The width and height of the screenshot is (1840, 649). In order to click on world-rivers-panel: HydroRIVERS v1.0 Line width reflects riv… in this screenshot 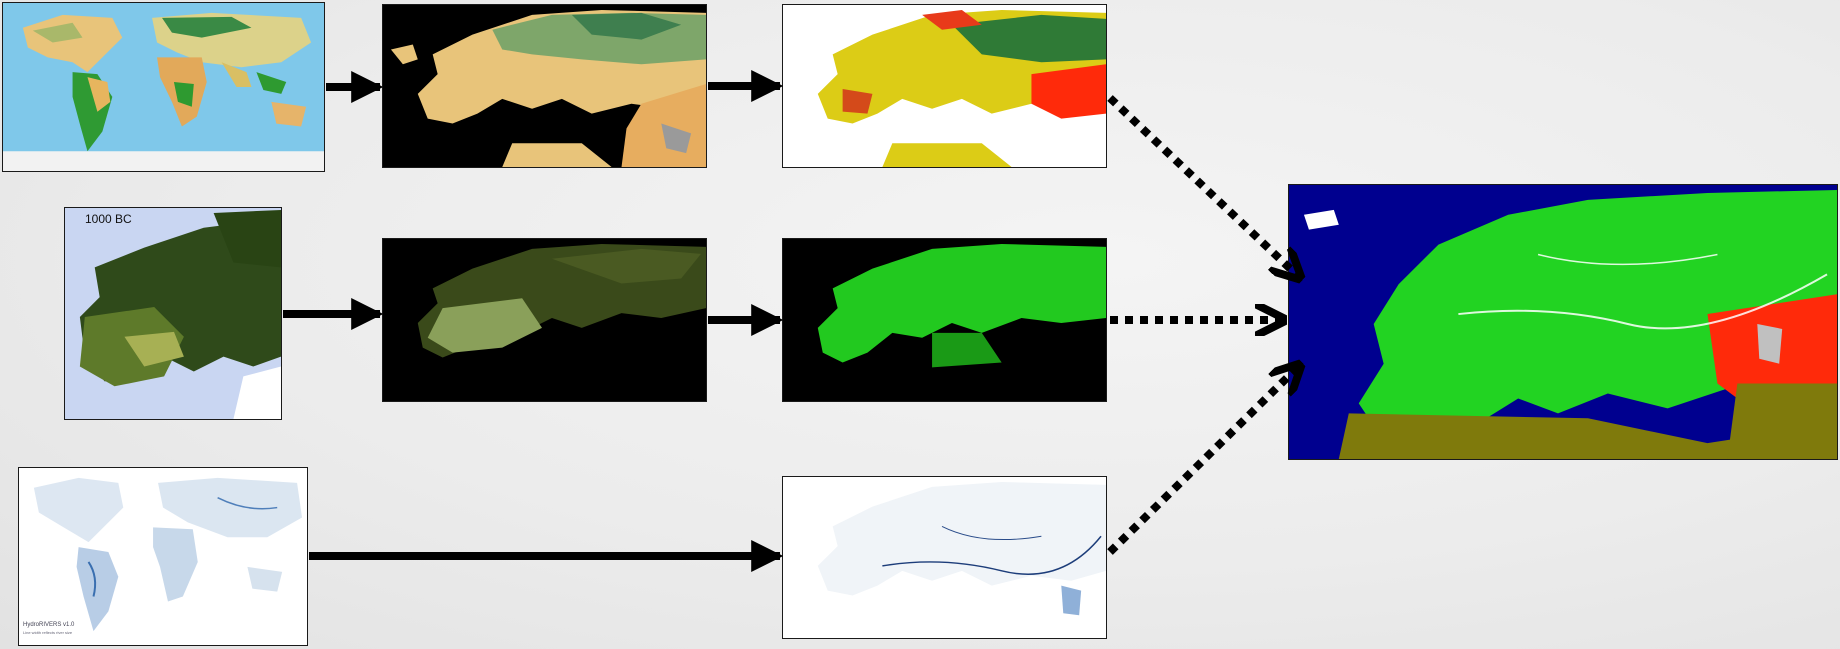, I will do `click(163, 556)`.